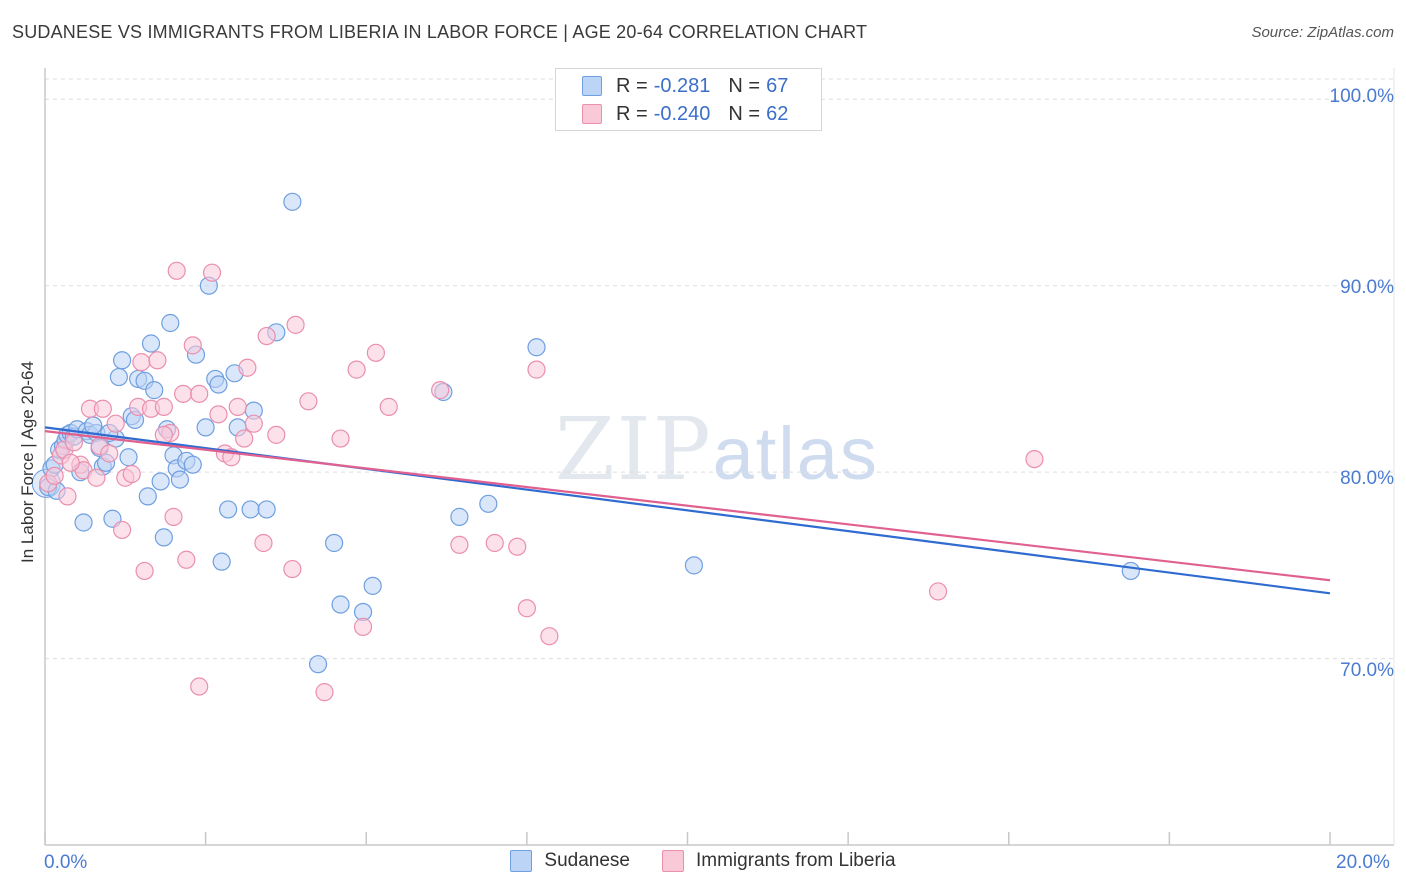  Describe the element at coordinates (688, 99) in the screenshot. I see `correlation-legend: R = -0.281 N = 67 R = -0.240 N = 62` at that location.